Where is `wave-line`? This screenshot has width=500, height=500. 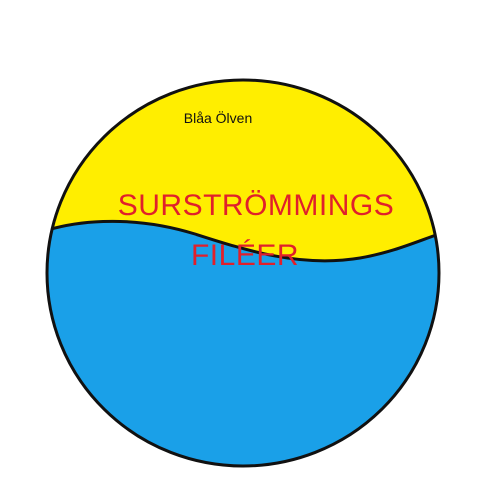 wave-line is located at coordinates (243, 241).